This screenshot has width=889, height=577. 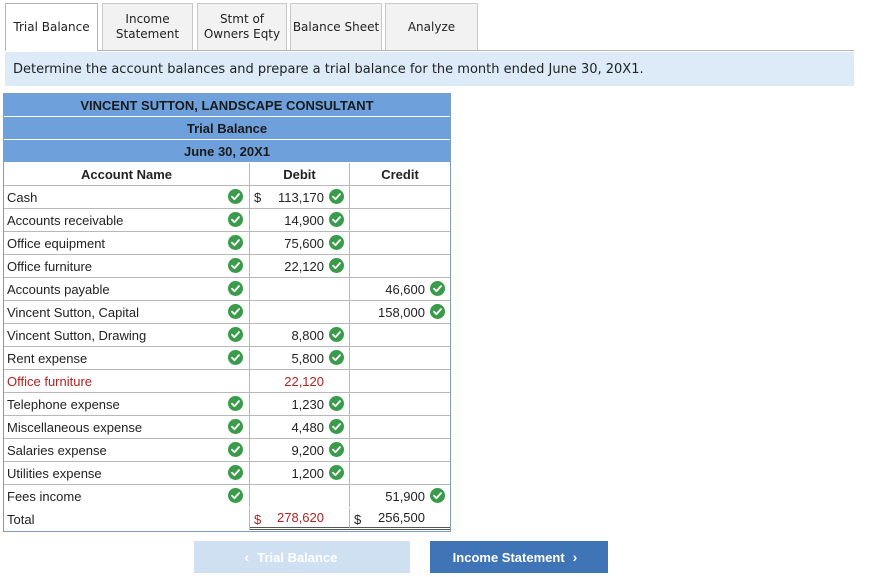 I want to click on account-name-field: Miscellaneous expense, so click(x=127, y=427).